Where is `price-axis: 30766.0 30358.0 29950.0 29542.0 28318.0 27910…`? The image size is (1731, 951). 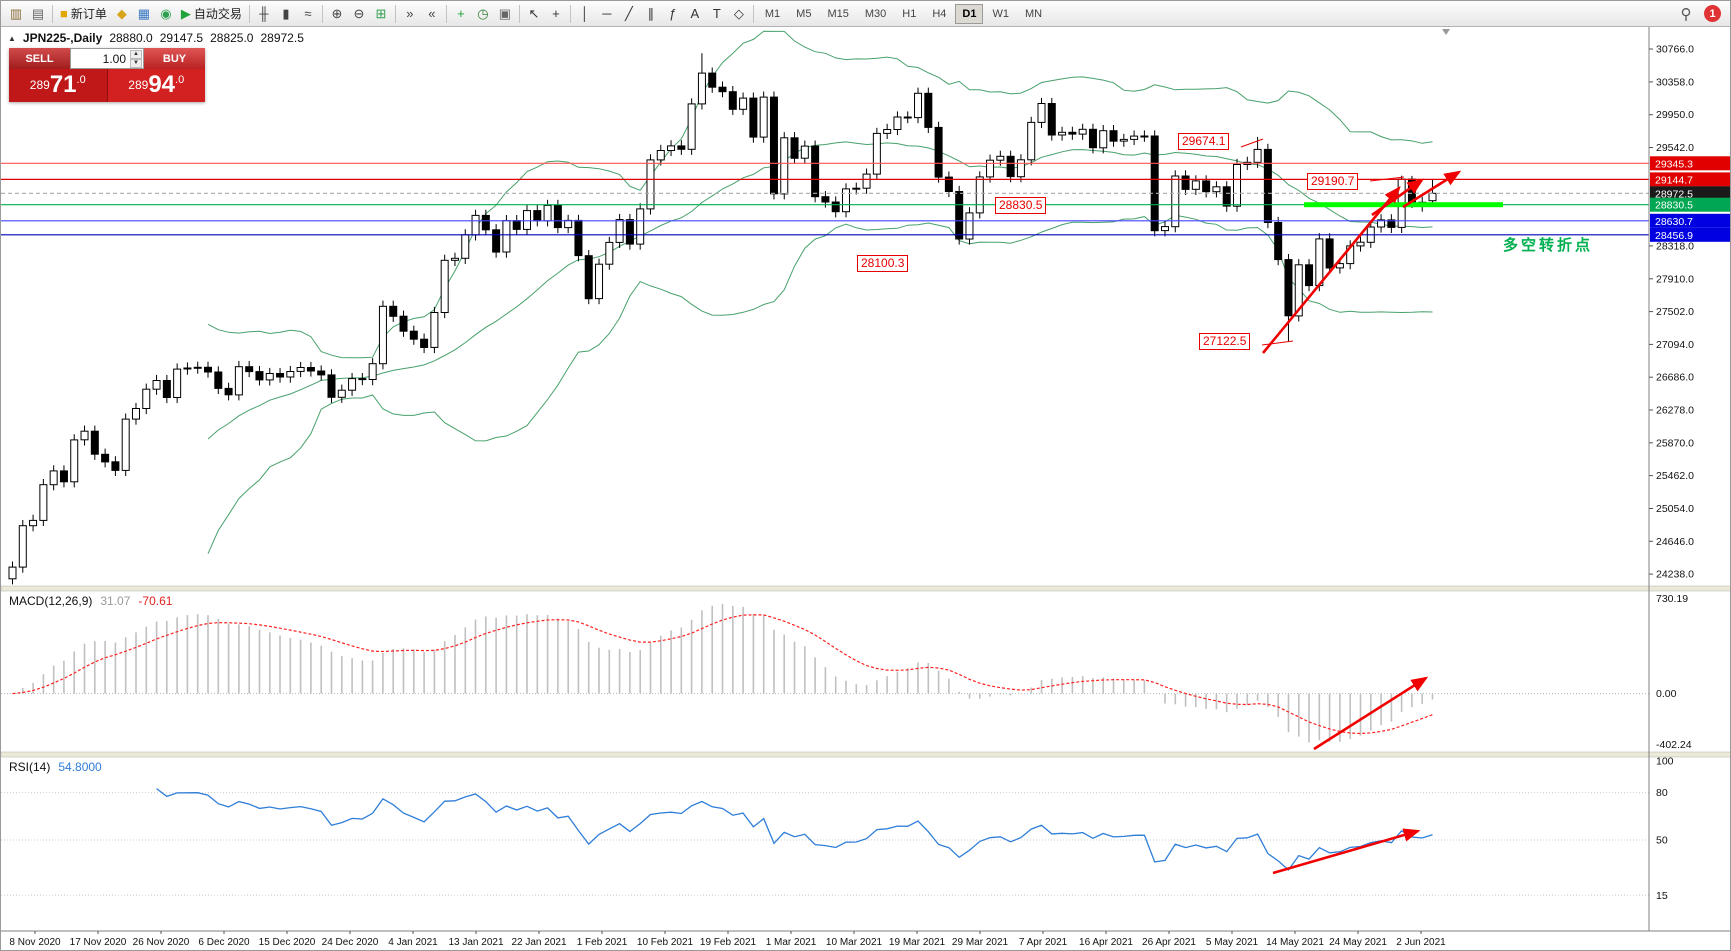
price-axis: 30766.0 30358.0 29950.0 29542.0 28318.0 27910… is located at coordinates (1690, 312).